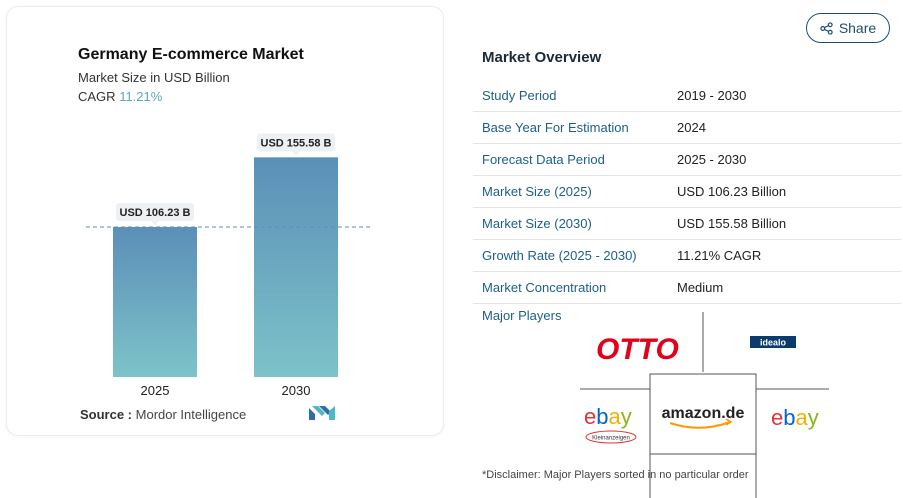  Describe the element at coordinates (719, 255) in the screenshot. I see `overview-row-value: 11.21% CAGR` at that location.